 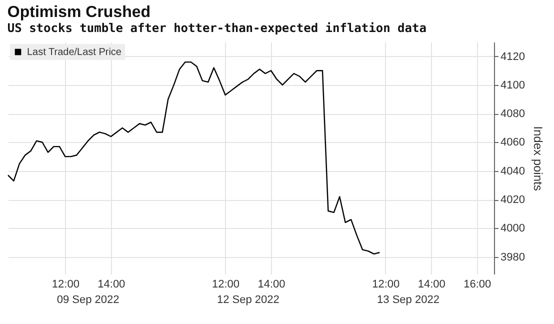 What do you see at coordinates (478, 284) in the screenshot?
I see `x-tick-label: 16:00` at bounding box center [478, 284].